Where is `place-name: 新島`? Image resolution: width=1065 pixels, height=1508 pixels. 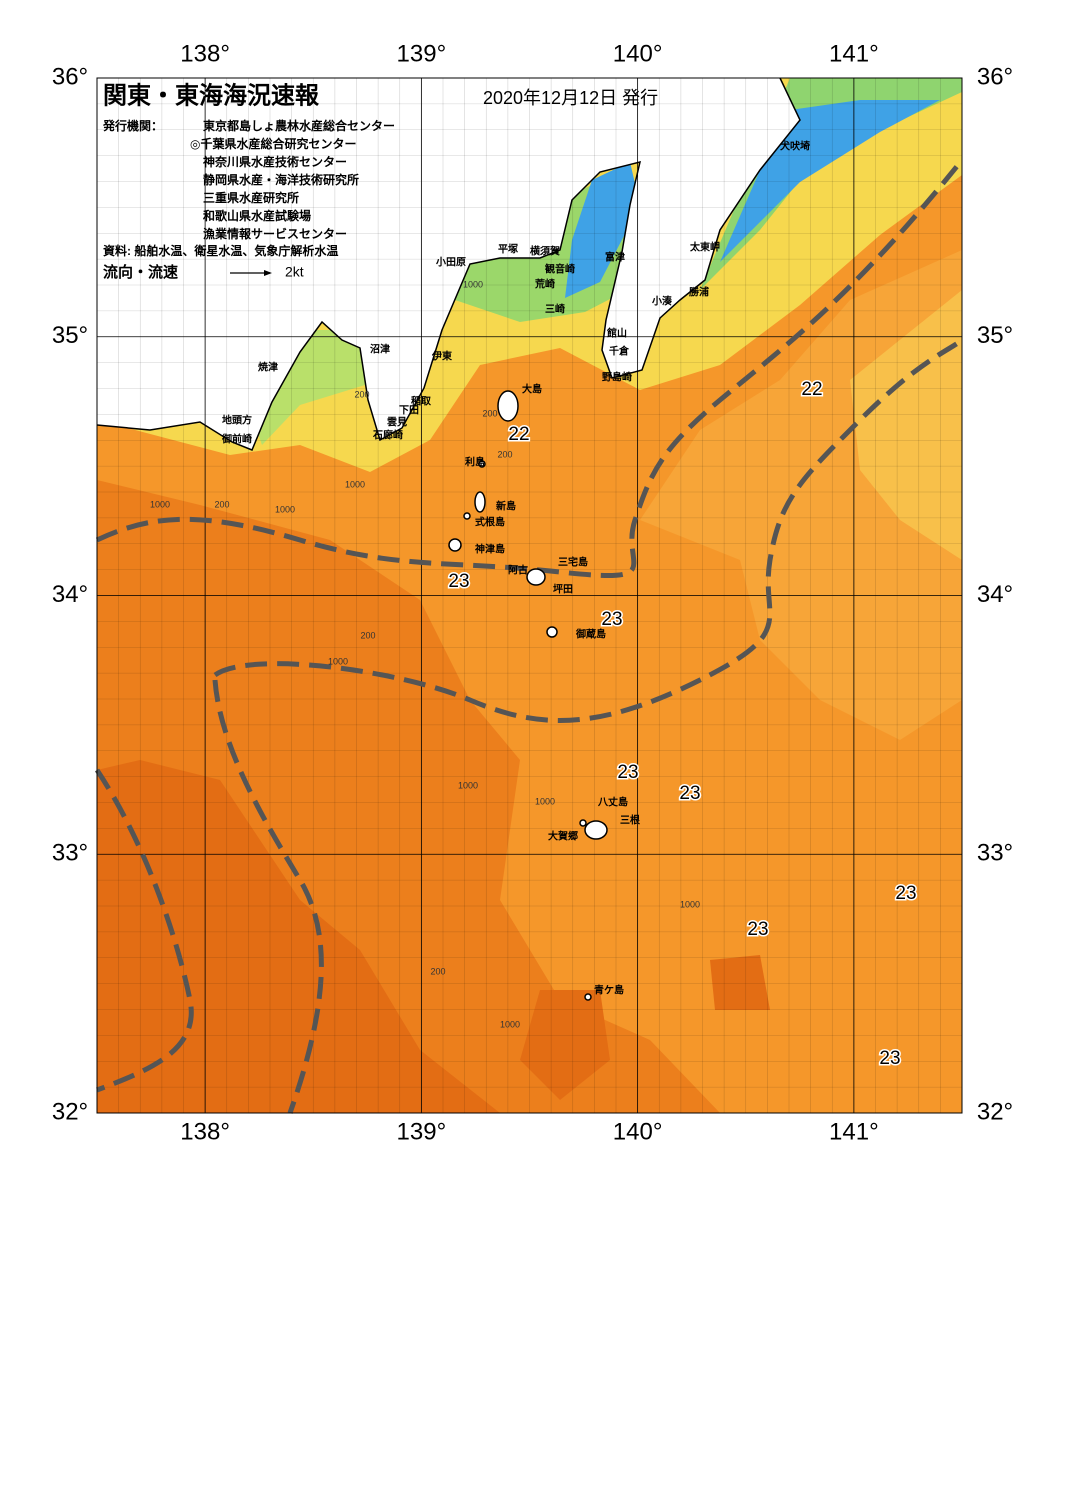
place-name: 新島 is located at coordinates (506, 506).